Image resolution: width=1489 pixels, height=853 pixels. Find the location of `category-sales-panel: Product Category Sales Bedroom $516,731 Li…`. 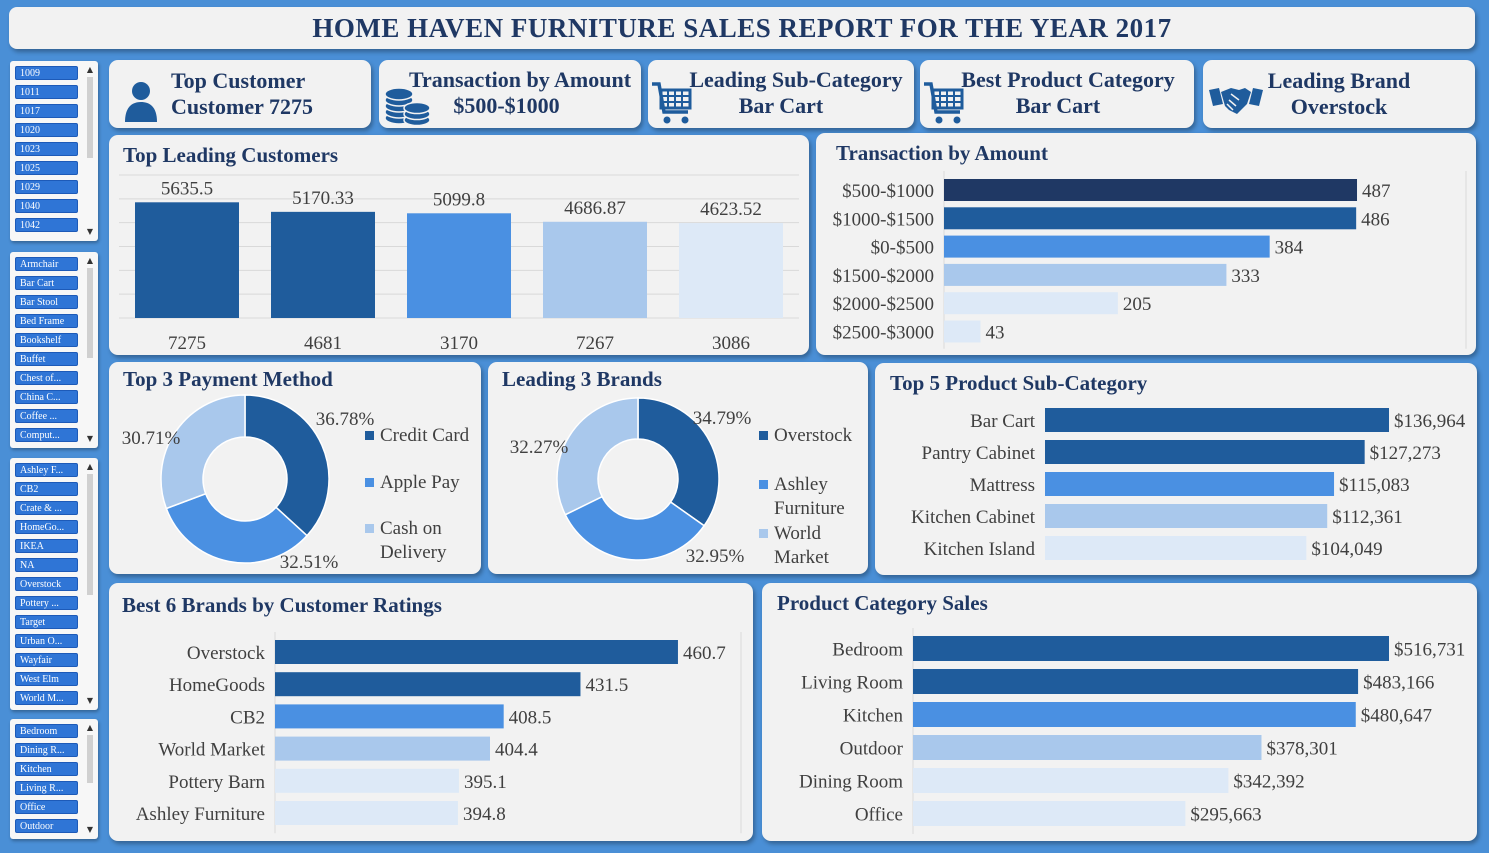

category-sales-panel: Product Category Sales Bedroom $516,731 Li… is located at coordinates (1119, 712).